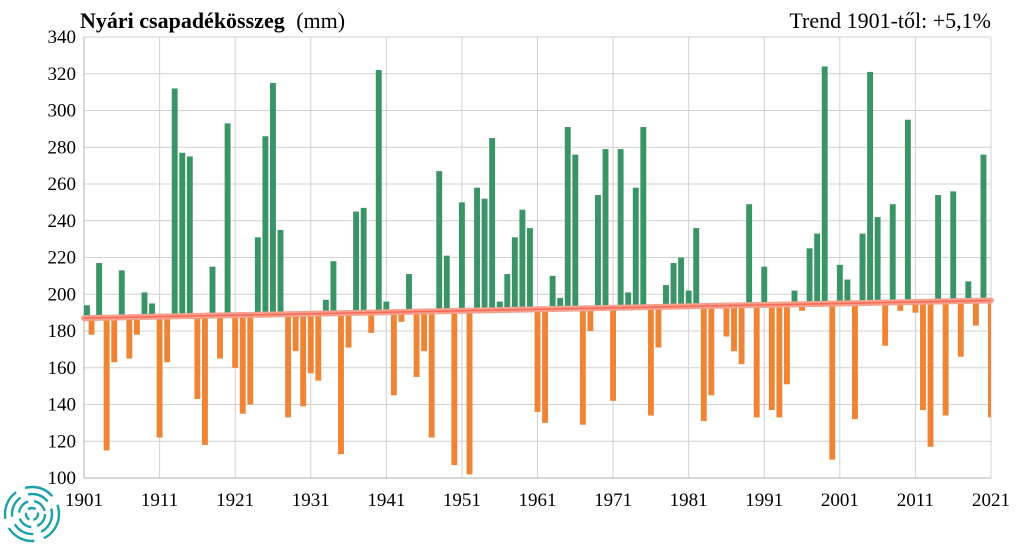 This screenshot has width=1021, height=548. Describe the element at coordinates (907, 211) in the screenshot. I see `bar-2010` at that location.